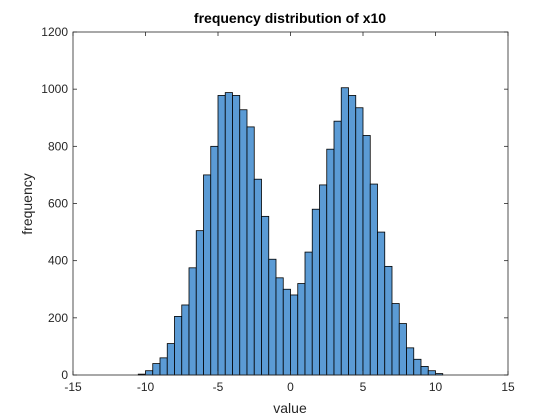 Image resolution: width=560 pixels, height=420 pixels. I want to click on y-tick-label: 800, so click(58, 146).